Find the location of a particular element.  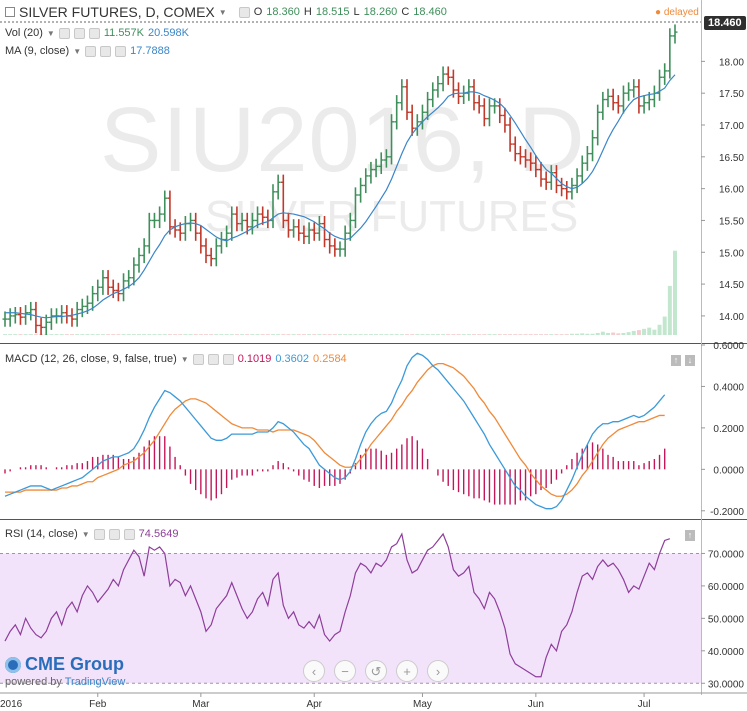

time-tick-label: Apr is located at coordinates (314, 704).